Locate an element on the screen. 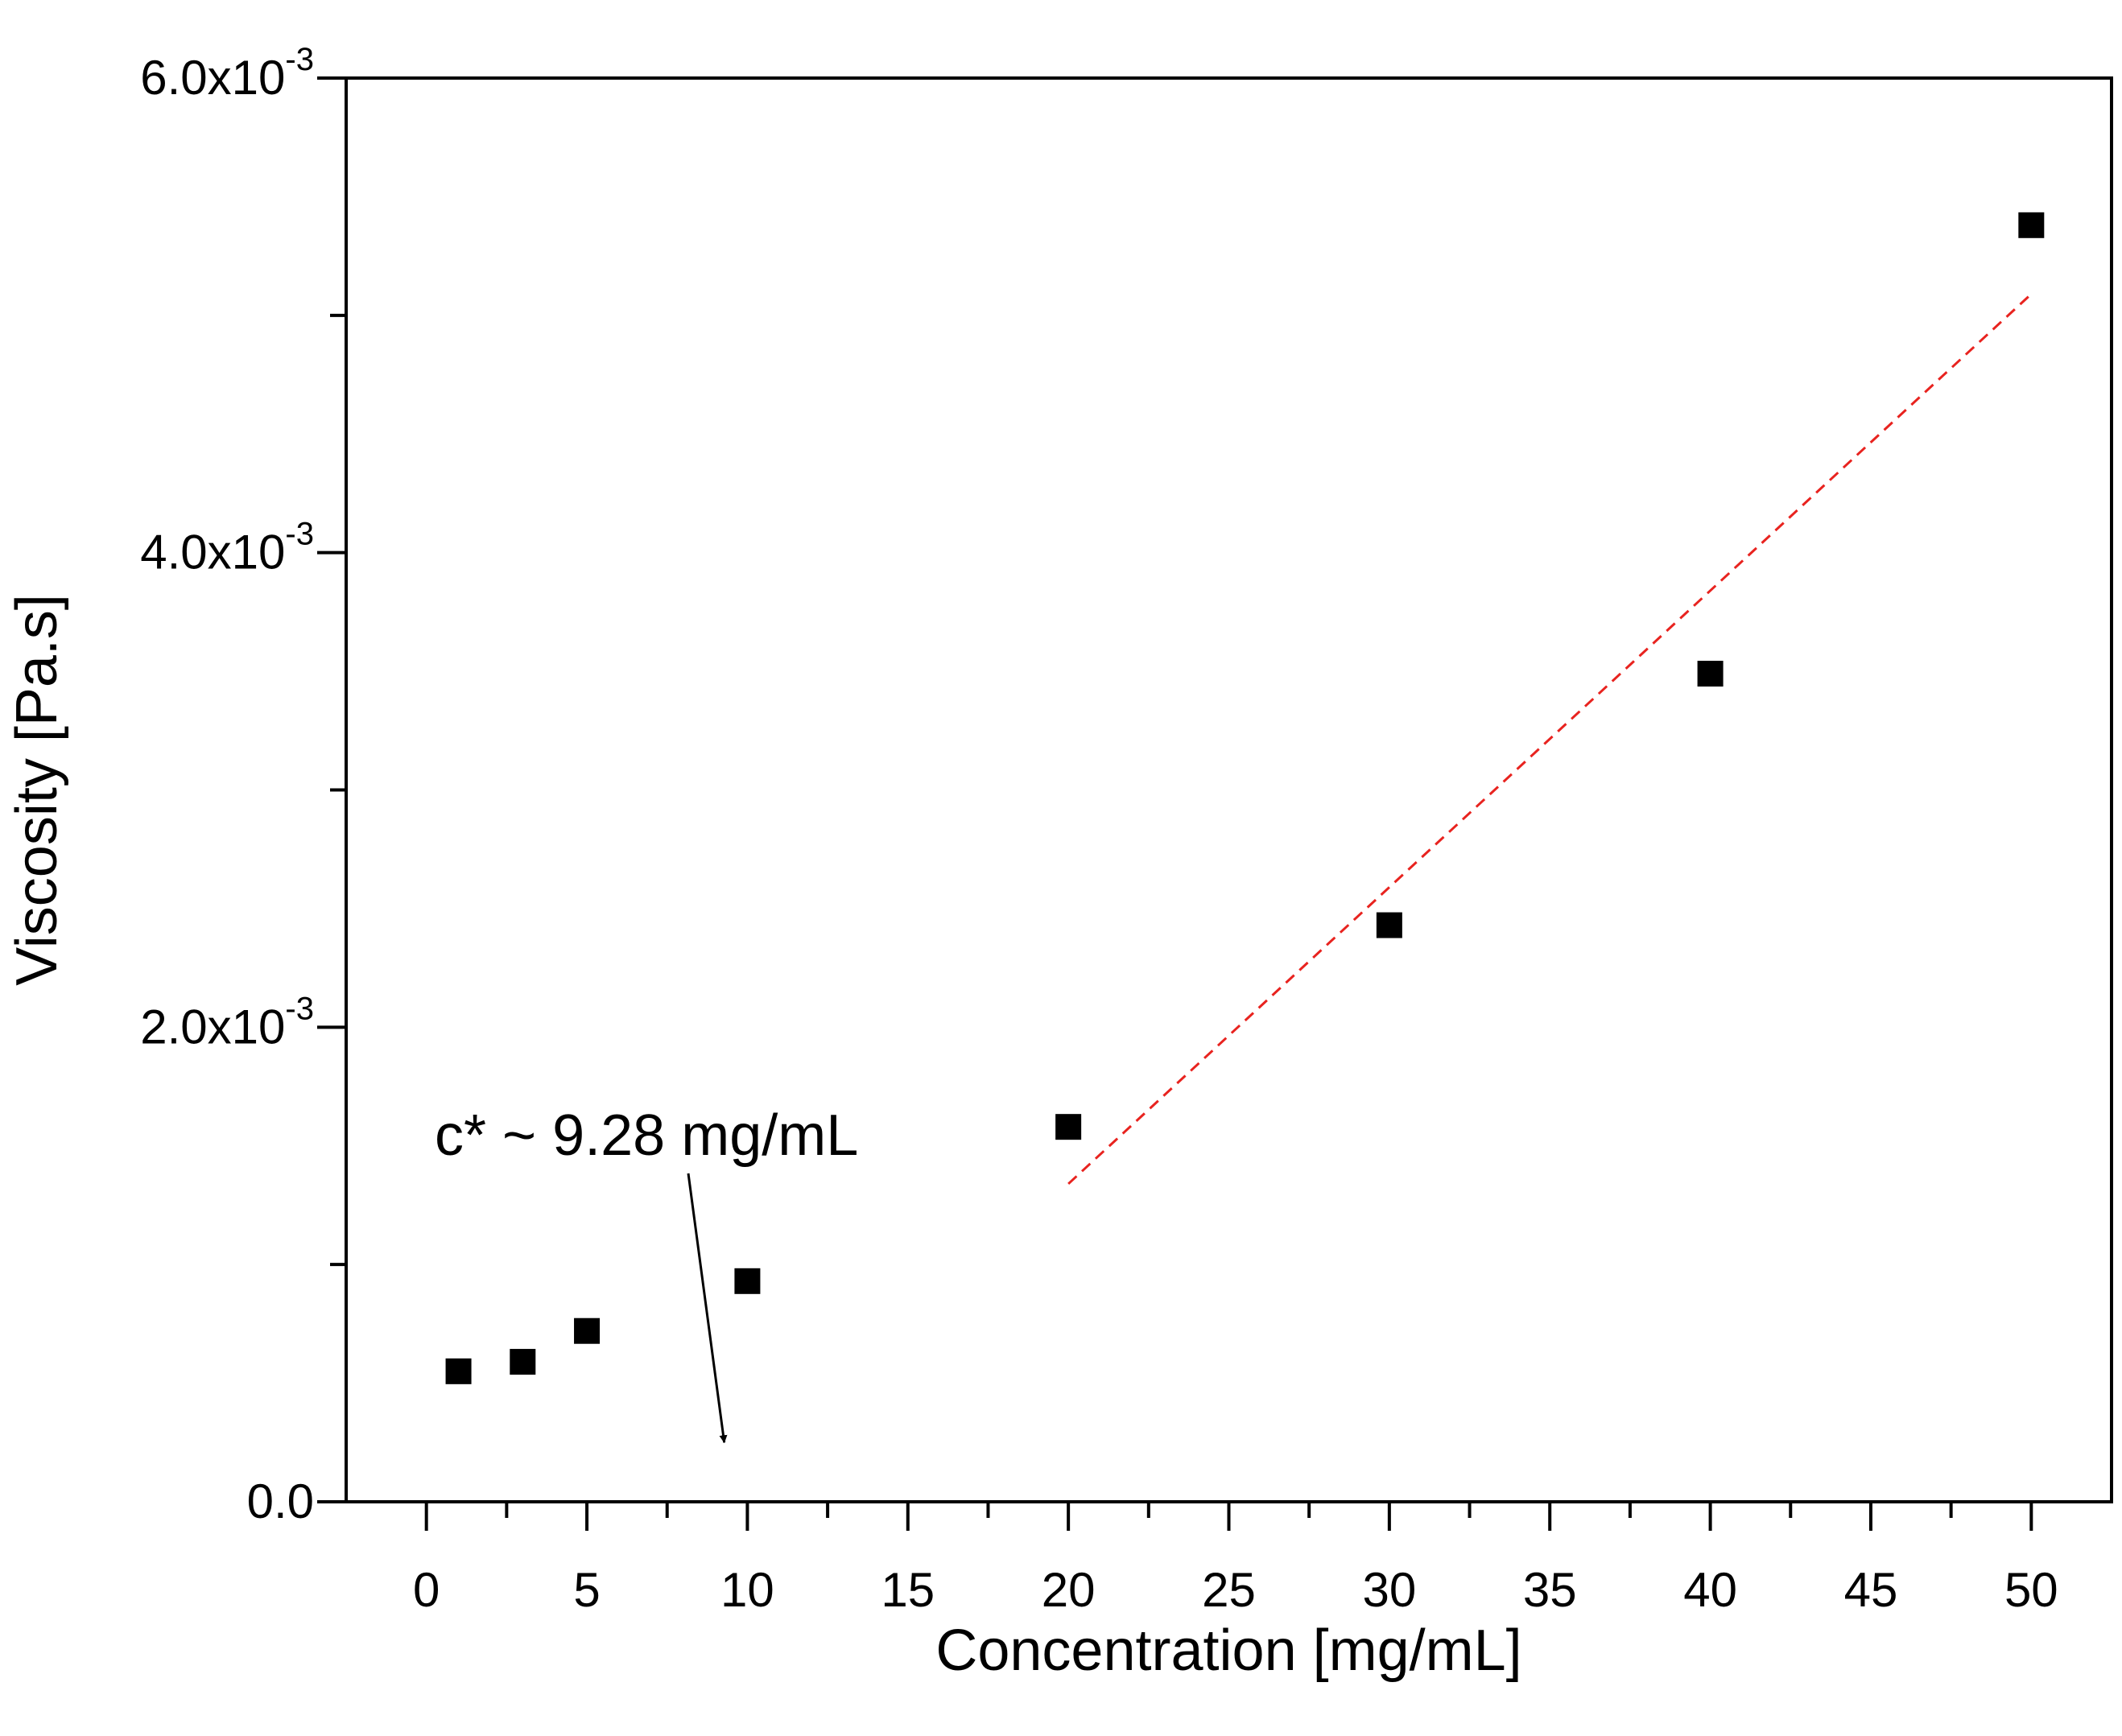 This screenshot has width=2122, height=1736. x-axis-ticks: 0 5 10 15 20 25 30 35 40 45 50 is located at coordinates (1235, 1559).